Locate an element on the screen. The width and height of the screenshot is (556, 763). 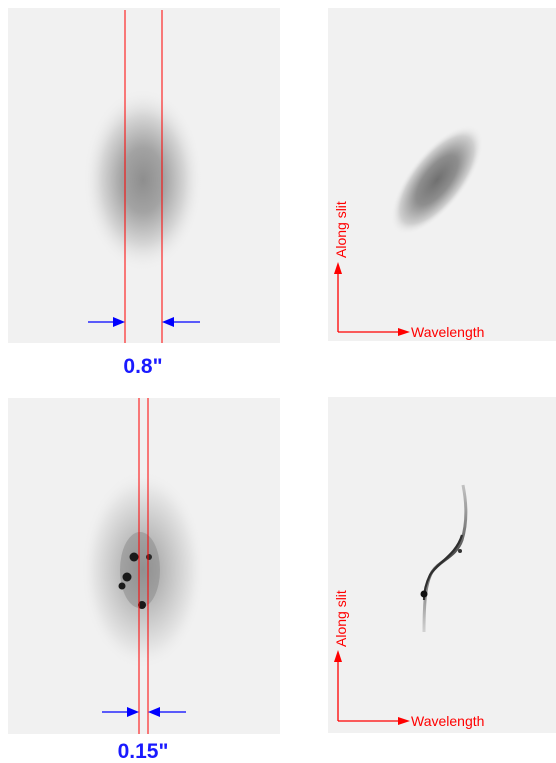
galaxy-core is located at coordinates (140, 570).